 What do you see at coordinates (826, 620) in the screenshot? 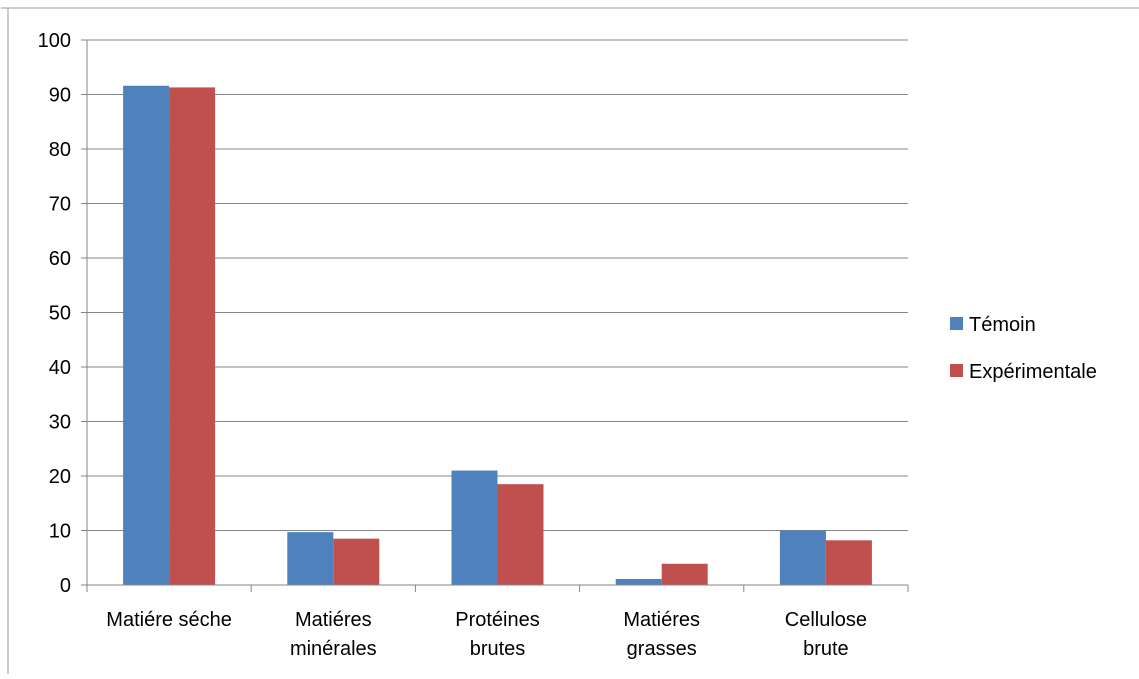
I see `x-category-label-line: Cellulose` at bounding box center [826, 620].